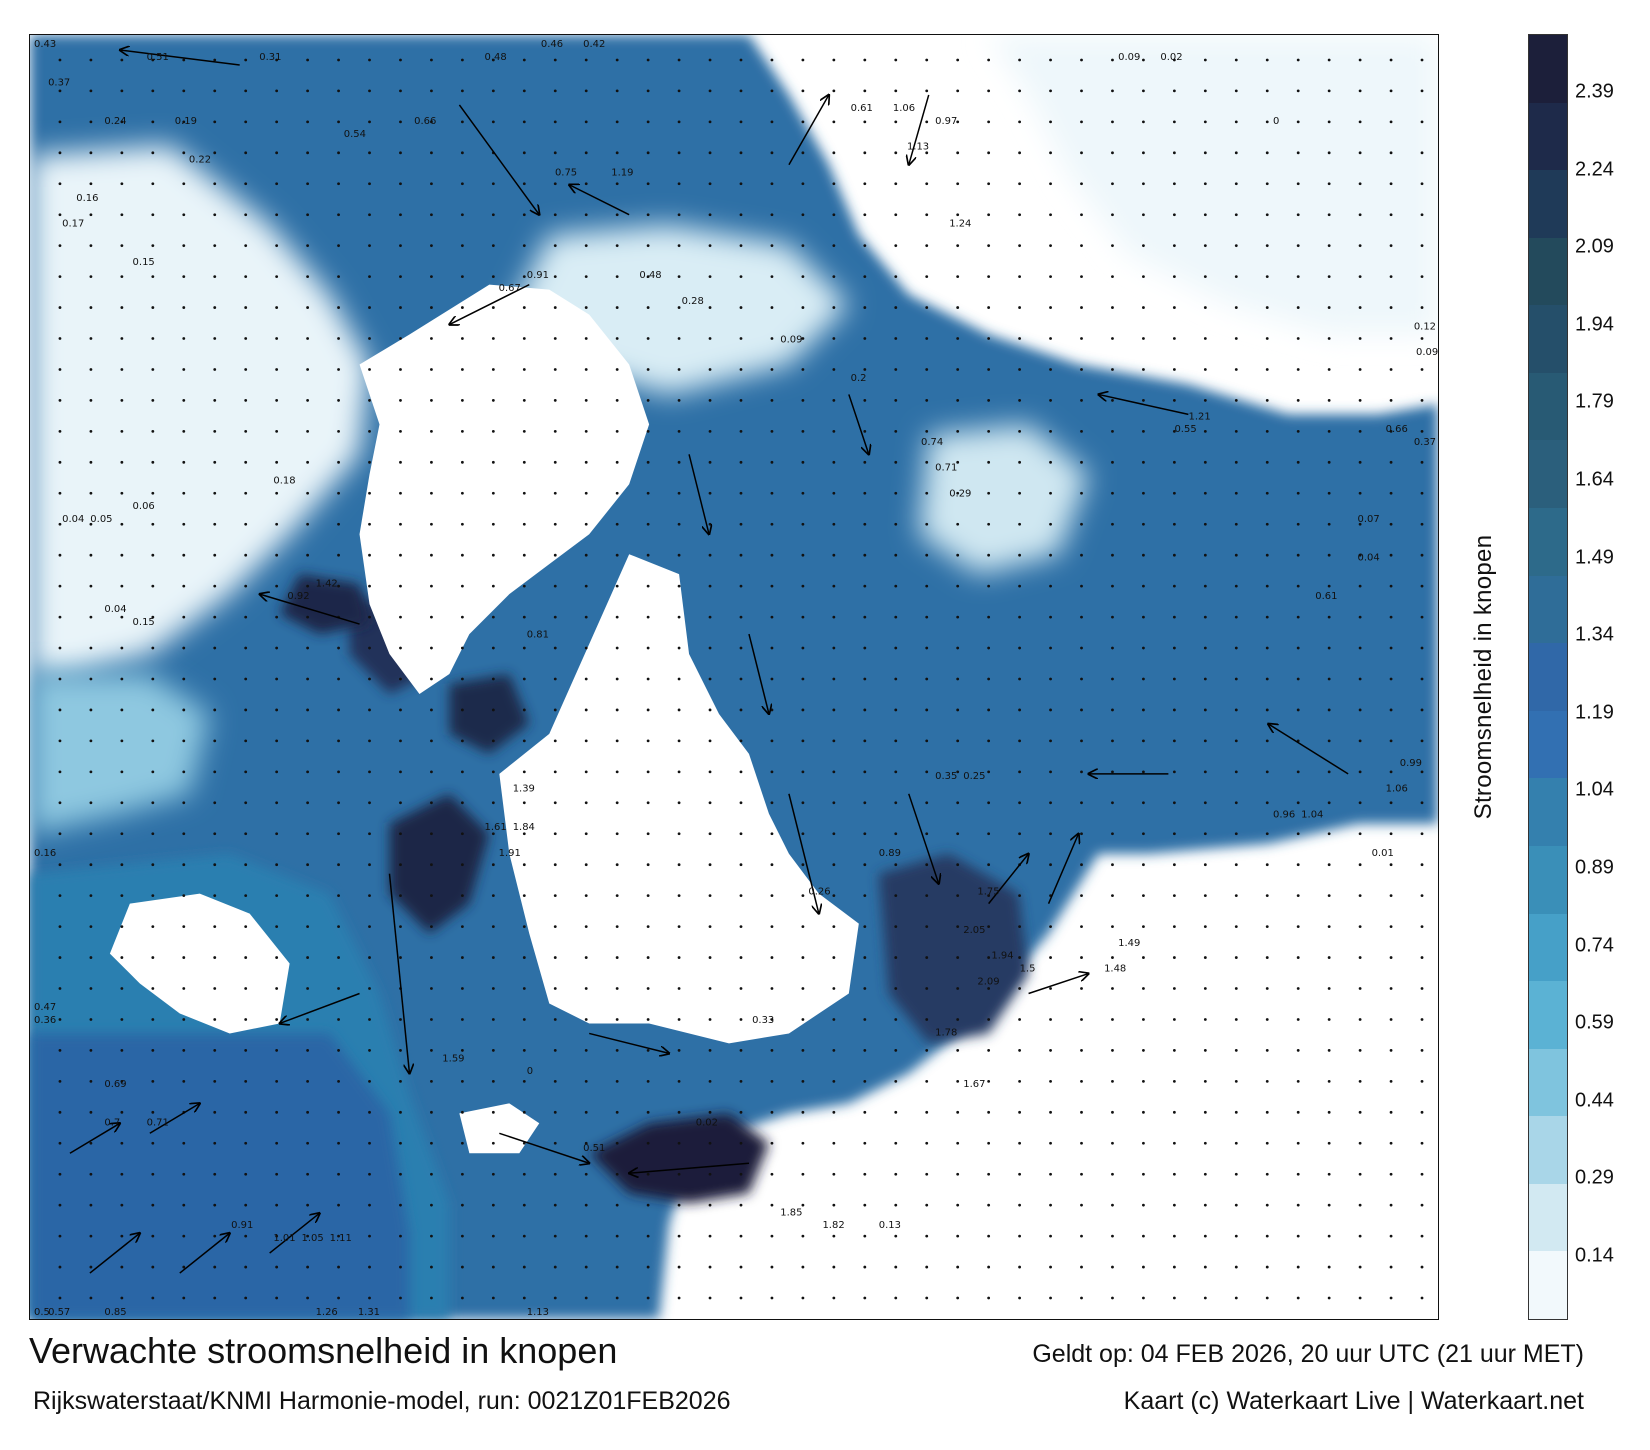 The width and height of the screenshot is (1650, 1450). What do you see at coordinates (946, 1033) in the screenshot?
I see `speed-value-label: 1.78` at bounding box center [946, 1033].